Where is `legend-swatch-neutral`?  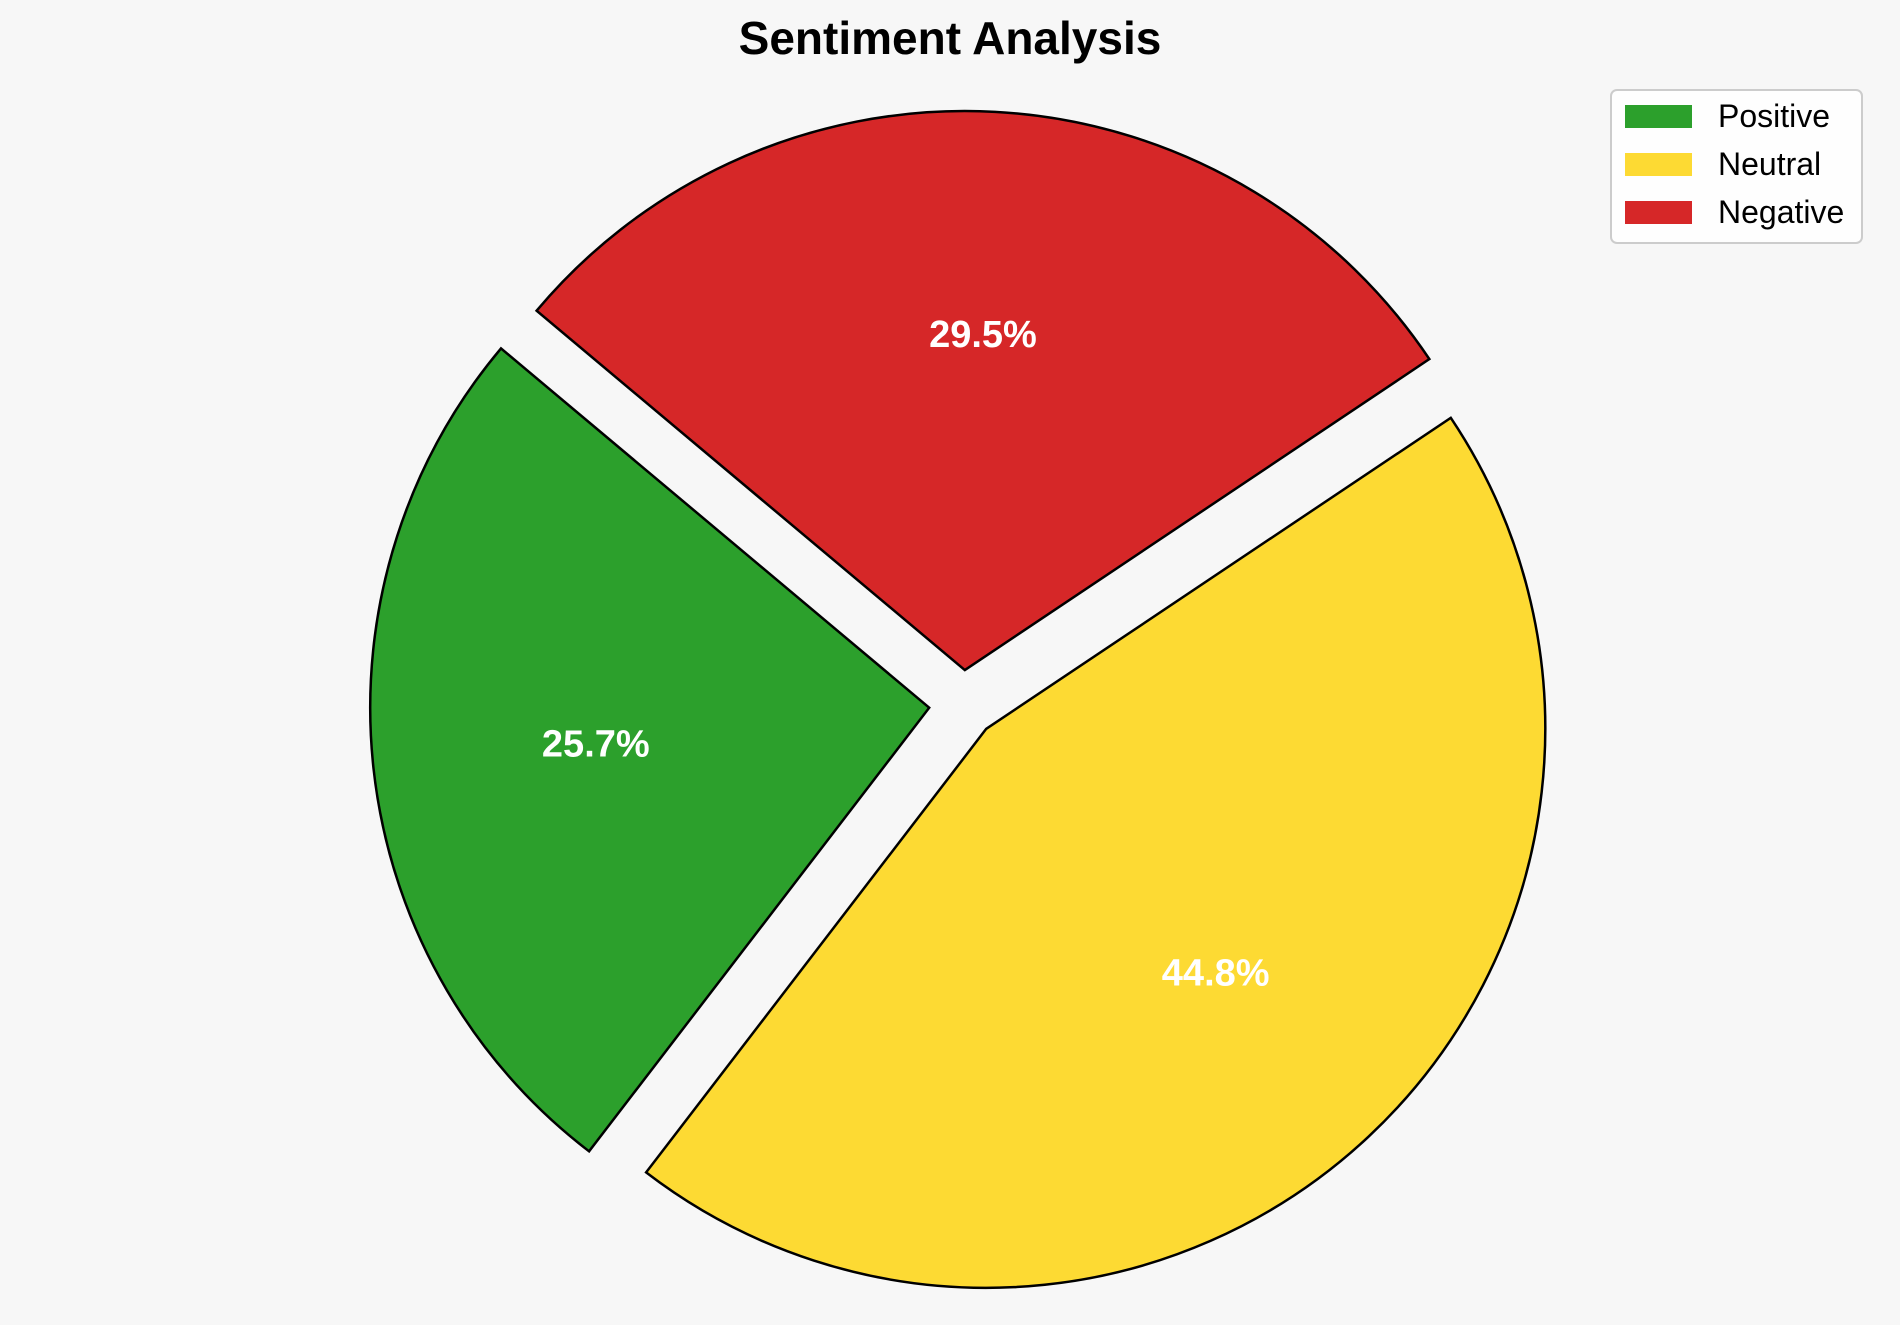
legend-swatch-neutral is located at coordinates (1658, 164).